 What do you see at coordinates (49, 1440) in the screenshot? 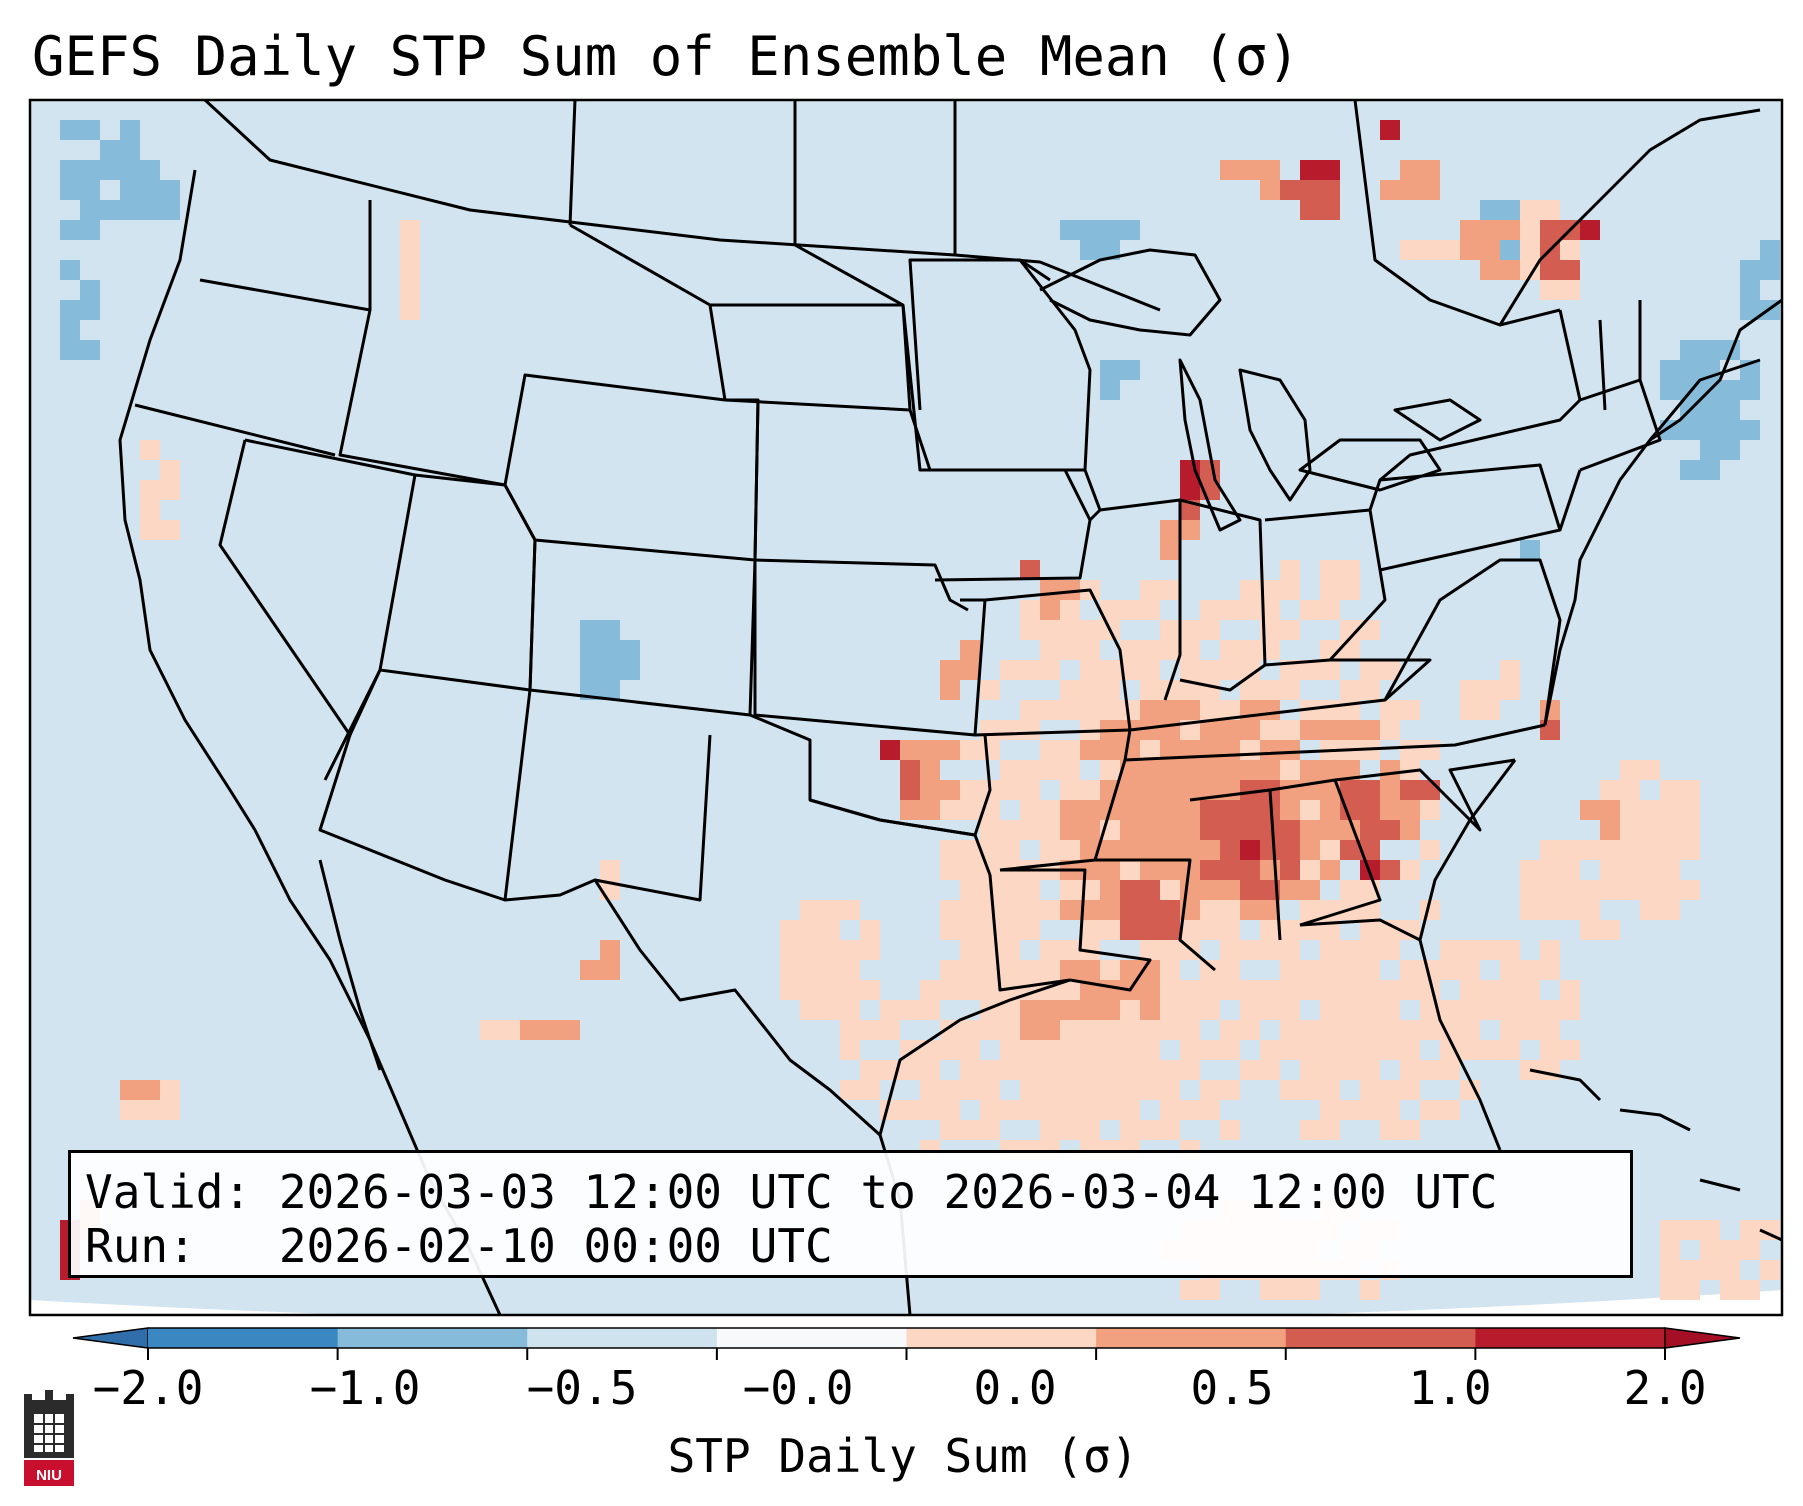
I see `niu-logo: NIU` at bounding box center [49, 1440].